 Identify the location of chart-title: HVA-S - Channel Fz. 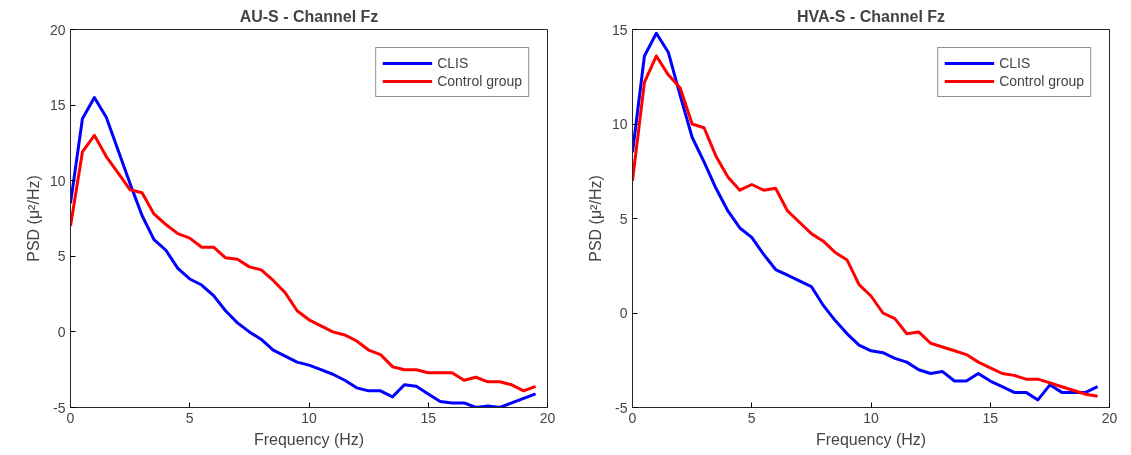
(871, 16).